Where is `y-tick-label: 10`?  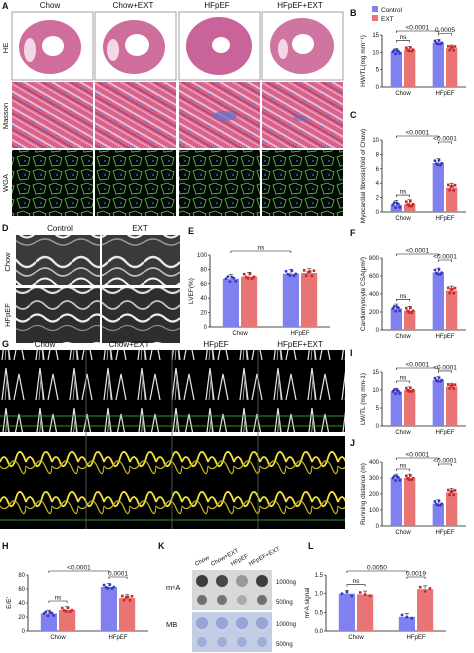 y-tick-label: 10 is located at coordinates (375, 53).